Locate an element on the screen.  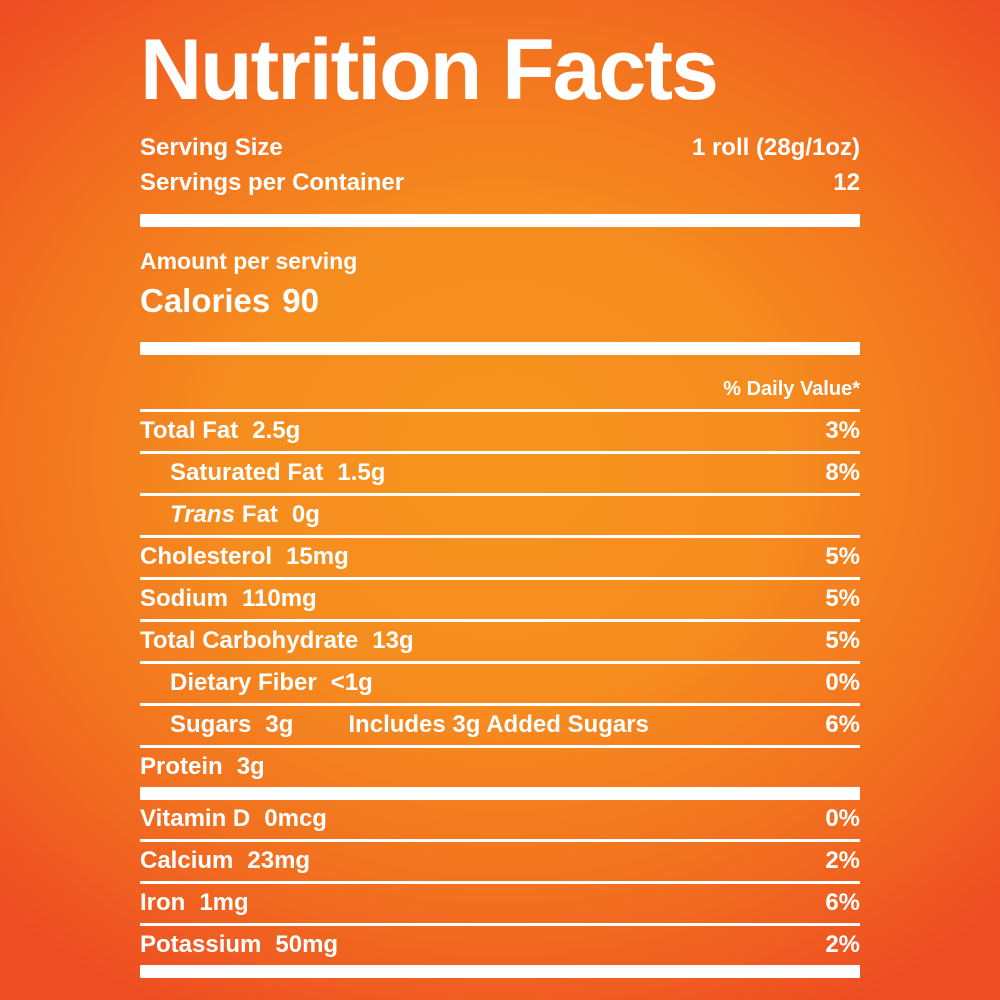
nutrient-amount: 0g is located at coordinates (305, 515).